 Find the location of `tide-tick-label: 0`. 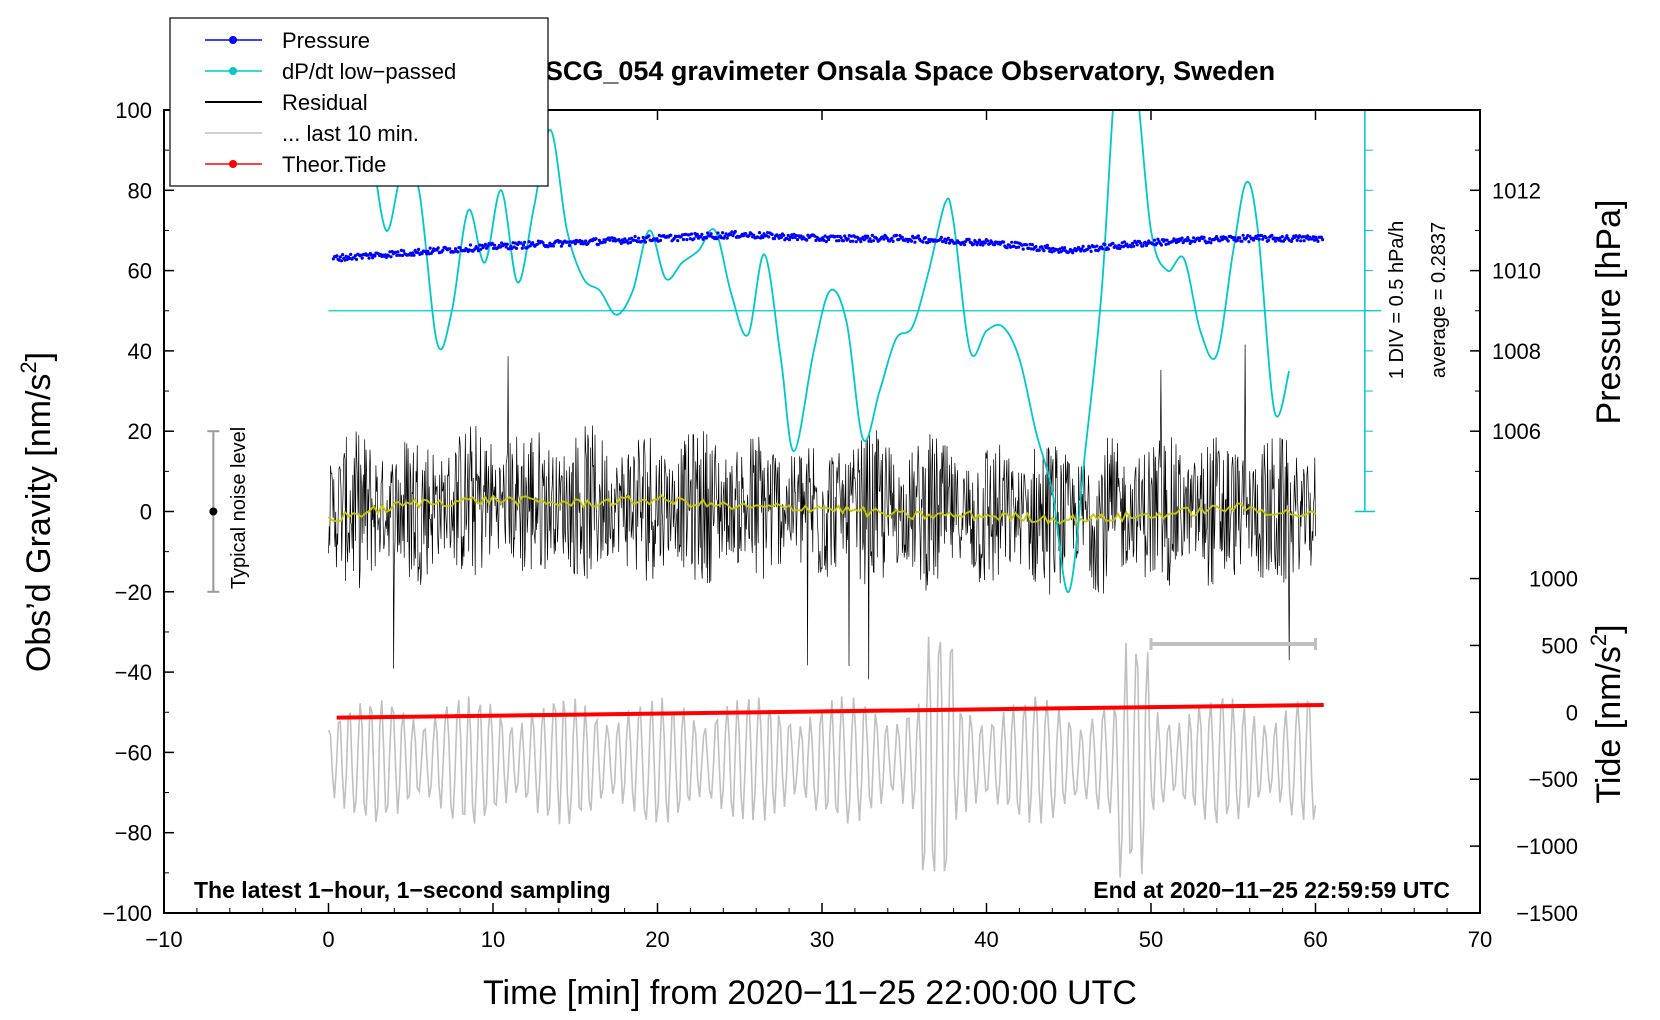

tide-tick-label: 0 is located at coordinates (1572, 712).